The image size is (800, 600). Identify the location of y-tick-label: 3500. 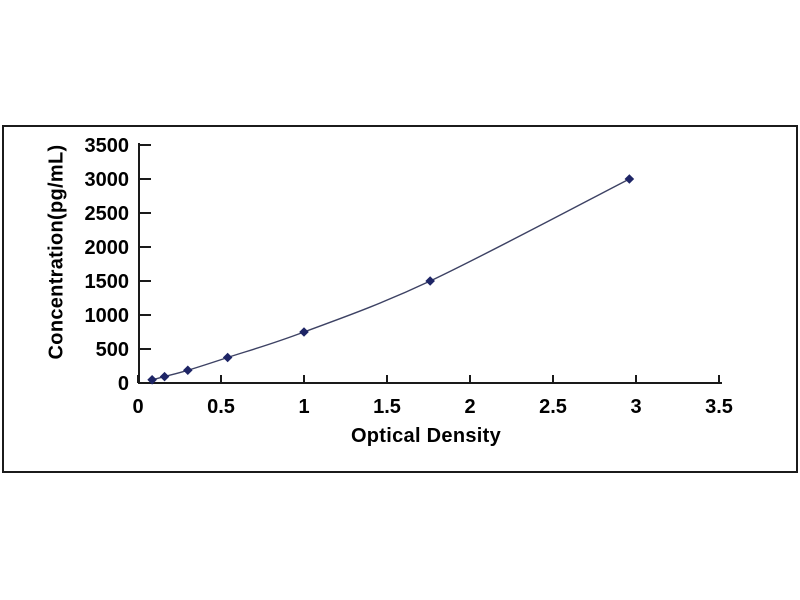
(107, 146).